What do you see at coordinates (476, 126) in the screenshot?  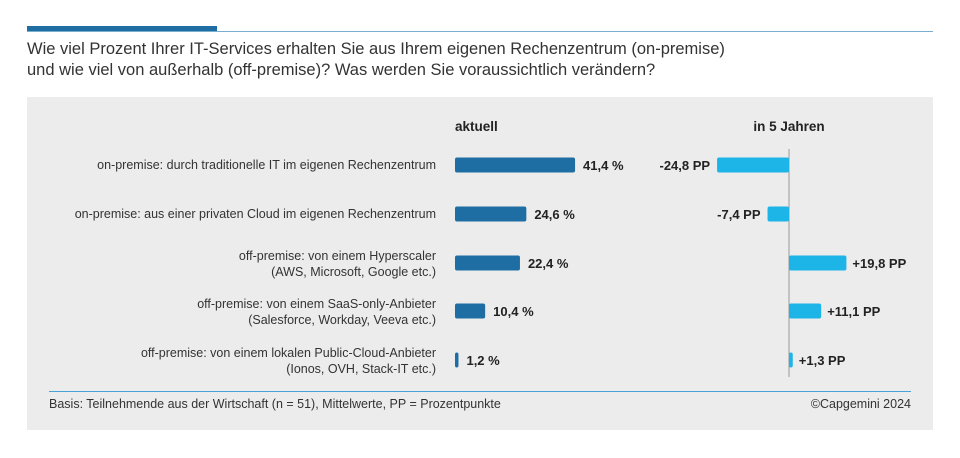 I see `column-header-current: aktuell` at bounding box center [476, 126].